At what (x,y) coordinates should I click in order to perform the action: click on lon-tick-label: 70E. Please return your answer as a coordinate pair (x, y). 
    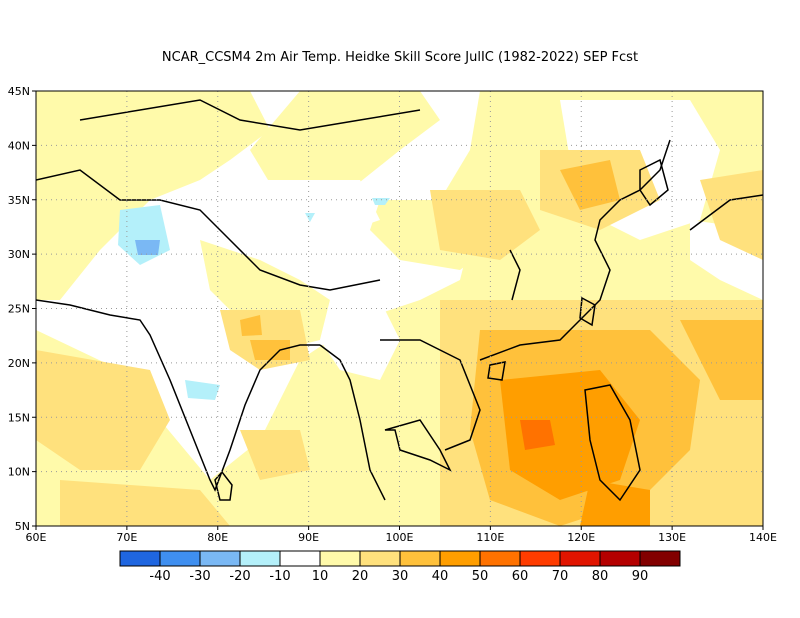
    Looking at the image, I should click on (126, 537).